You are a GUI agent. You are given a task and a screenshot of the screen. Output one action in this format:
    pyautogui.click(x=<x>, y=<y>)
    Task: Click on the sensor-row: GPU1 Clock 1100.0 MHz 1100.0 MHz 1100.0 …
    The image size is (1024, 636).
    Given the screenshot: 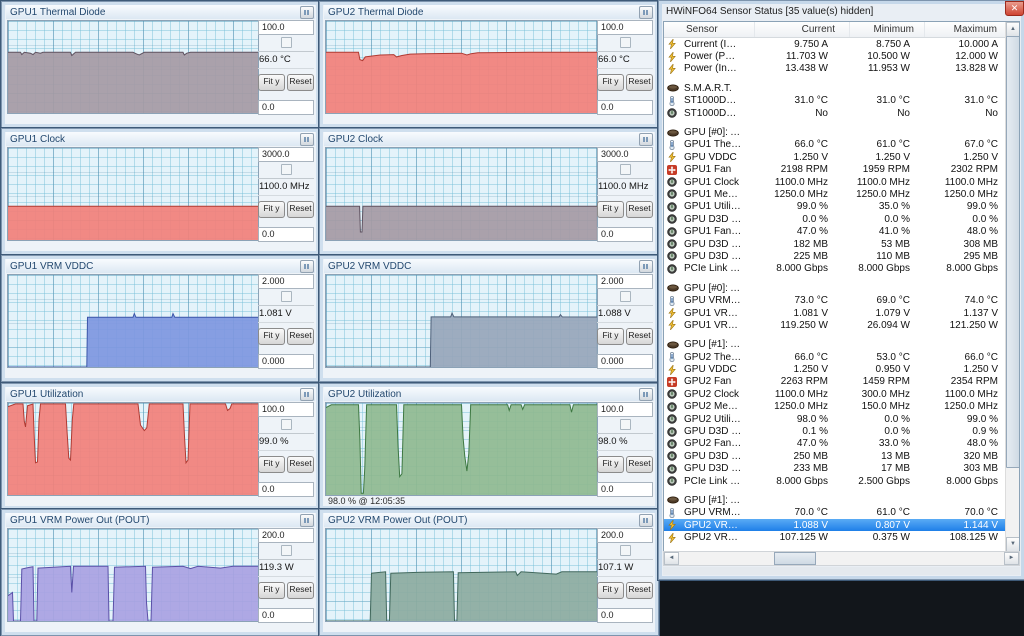 What is the action you would take?
    pyautogui.click(x=835, y=182)
    